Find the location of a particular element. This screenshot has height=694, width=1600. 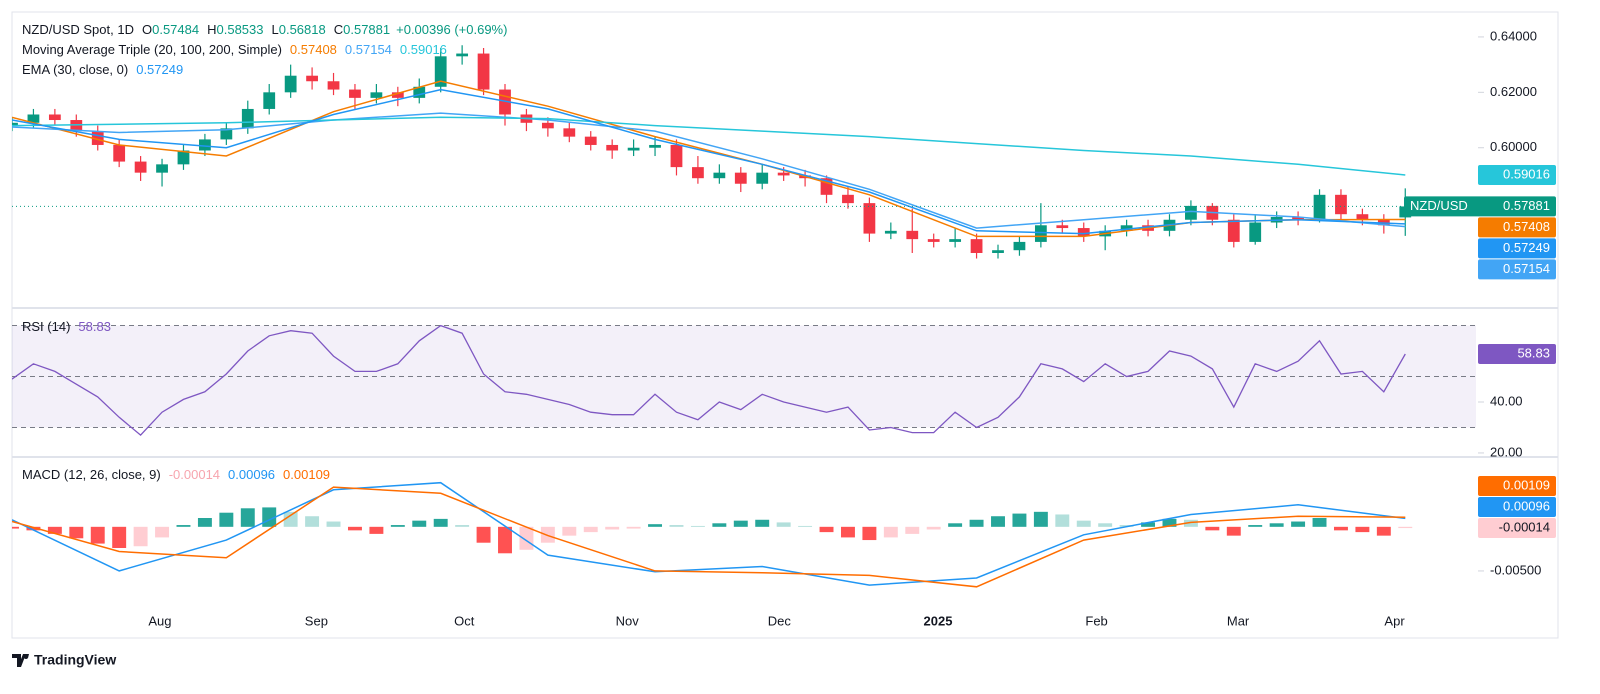

study-value: 0.00109 is located at coordinates (306, 474).